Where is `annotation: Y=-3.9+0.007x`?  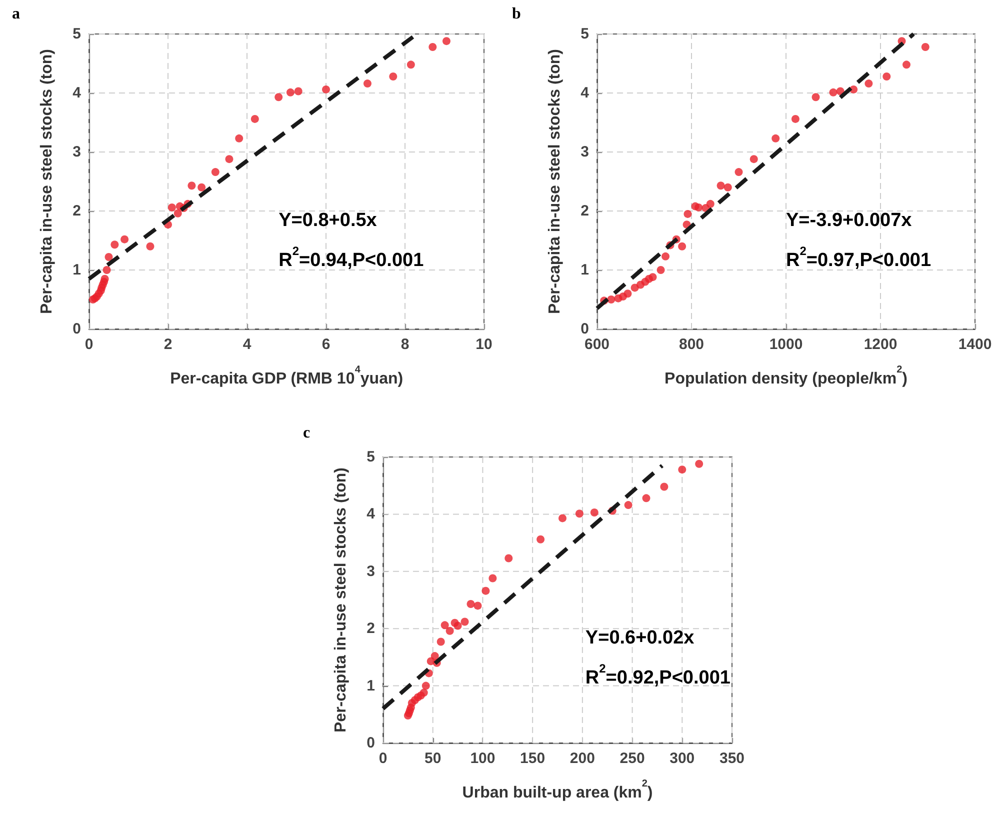 annotation: Y=-3.9+0.007x is located at coordinates (849, 220).